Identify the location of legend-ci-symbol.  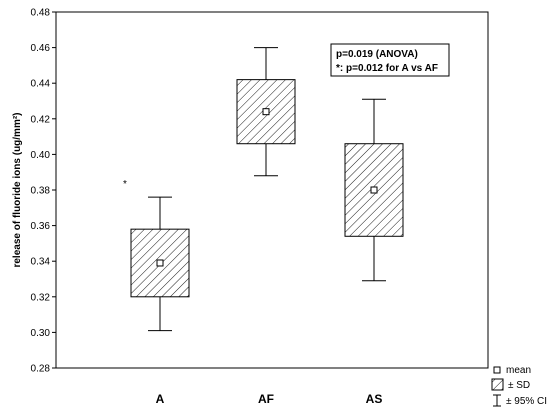
(497, 400).